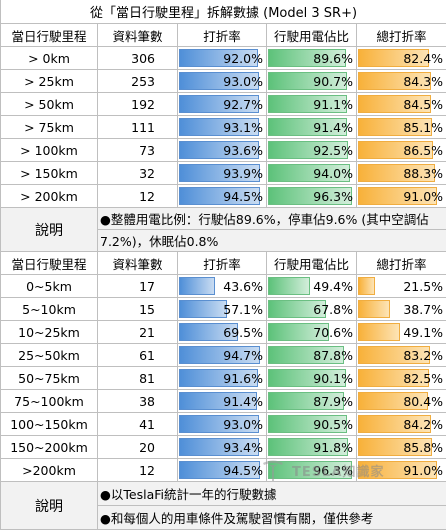  Describe the element at coordinates (312, 378) in the screenshot. I see `drive-share-cell: 90.1%` at that location.